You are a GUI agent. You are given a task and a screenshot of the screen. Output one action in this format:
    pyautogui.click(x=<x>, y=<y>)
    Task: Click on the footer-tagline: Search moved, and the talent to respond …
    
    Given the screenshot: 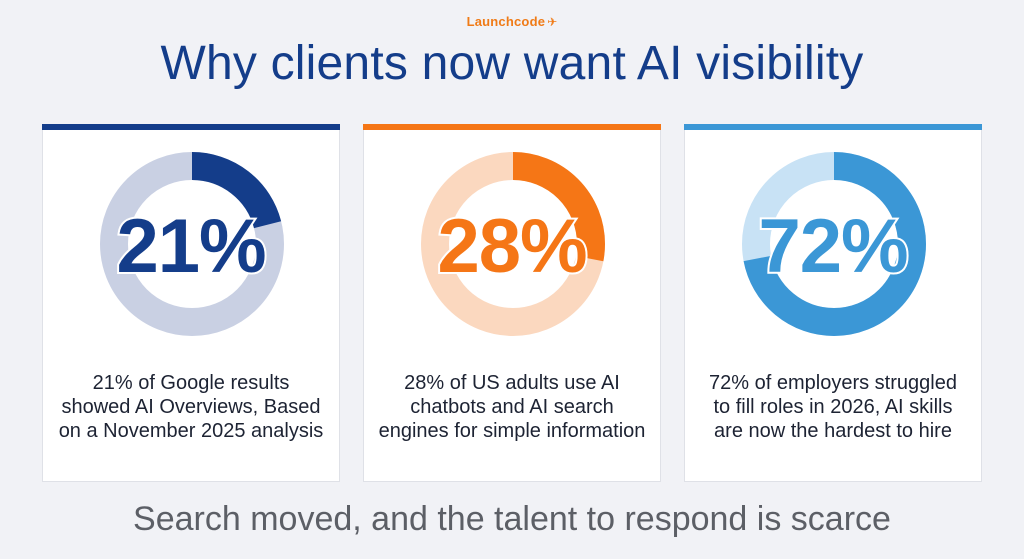 What is the action you would take?
    pyautogui.click(x=512, y=519)
    